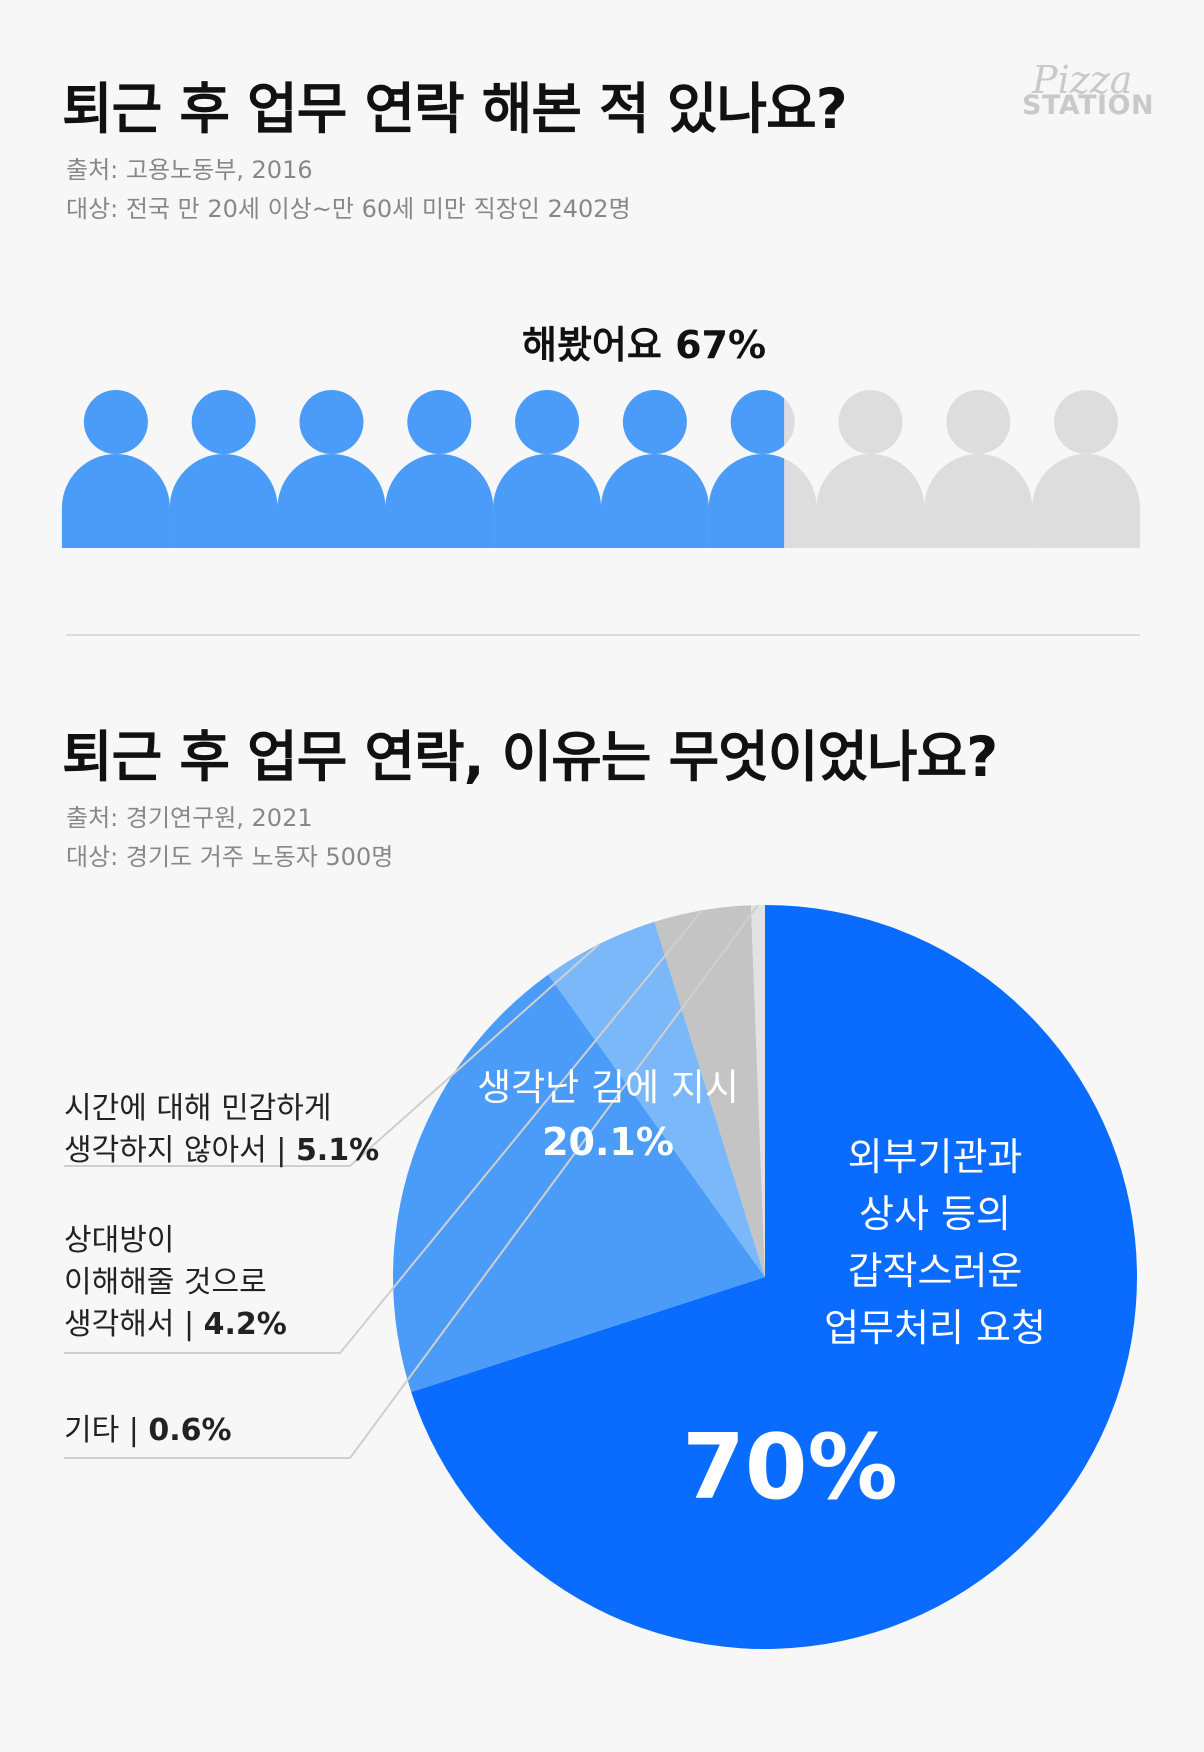 The image size is (1204, 1752). I want to click on section2-target: 대상: 경기도 거주 노동자 500명, so click(230, 857).